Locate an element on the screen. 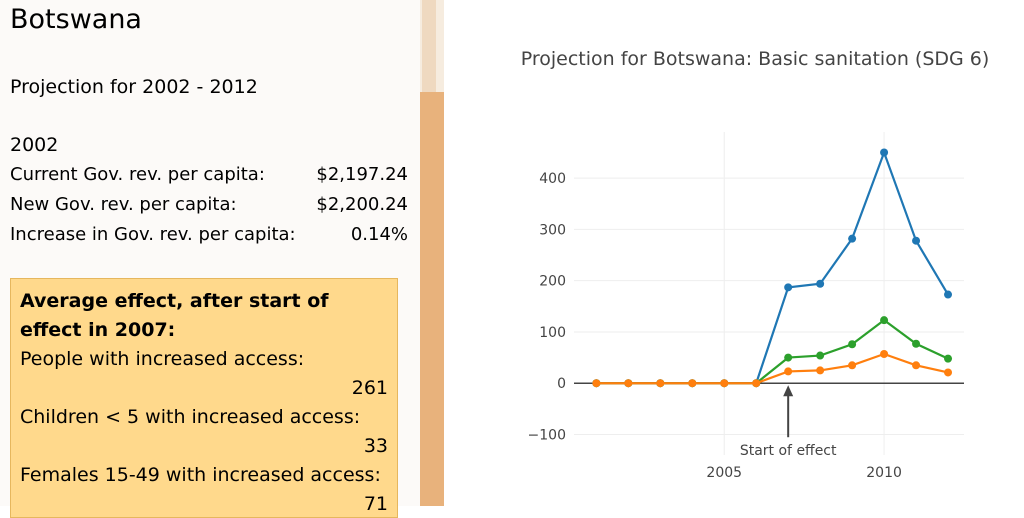 This screenshot has width=1024, height=518. year-label: 2002 is located at coordinates (34, 145).